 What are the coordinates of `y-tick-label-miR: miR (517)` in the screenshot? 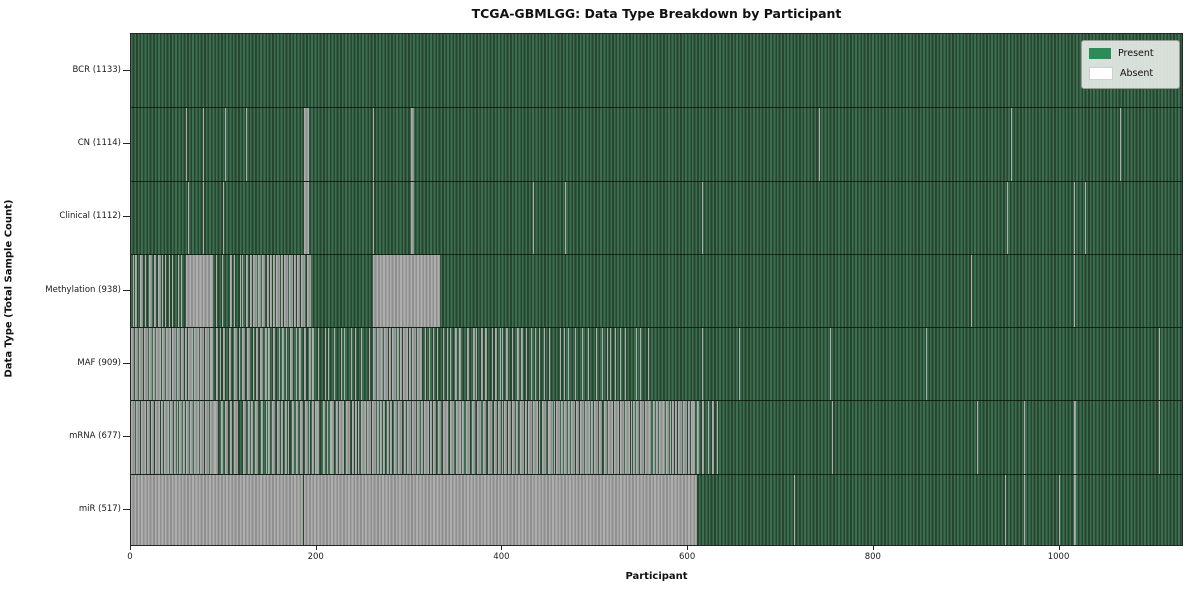 It's located at (99, 509).